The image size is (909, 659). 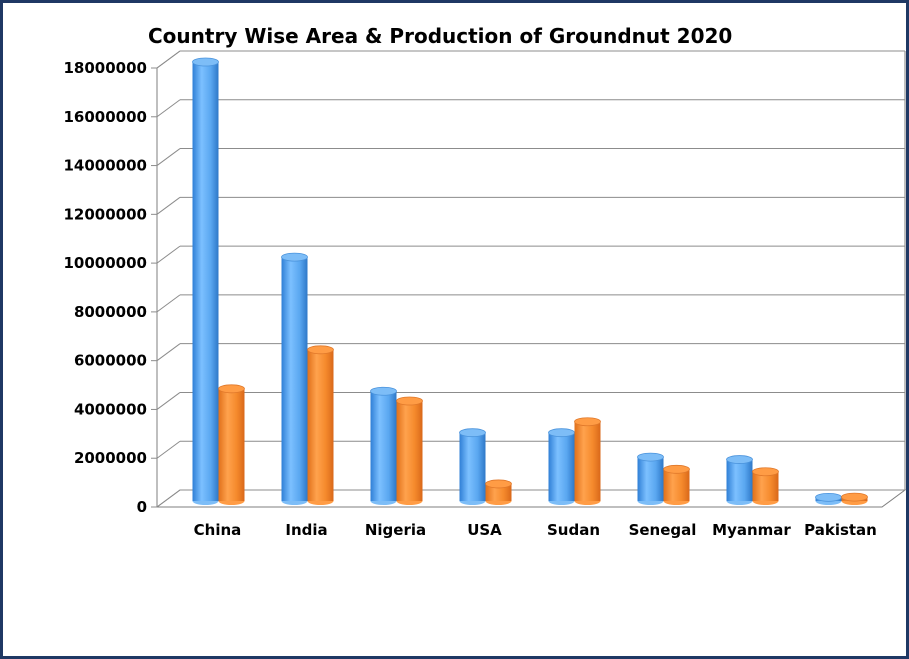 What do you see at coordinates (106, 68) in the screenshot?
I see `y-tick-label: 18000000` at bounding box center [106, 68].